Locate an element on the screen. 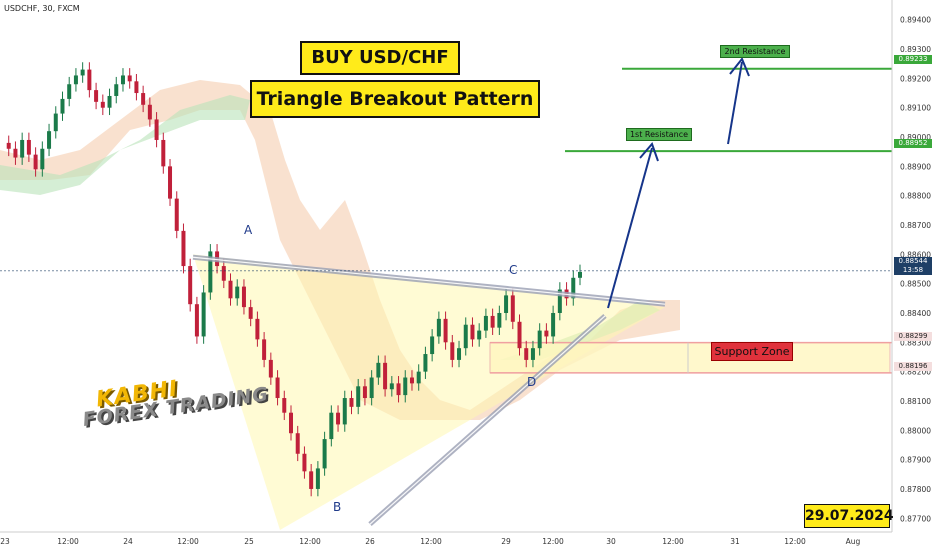 The width and height of the screenshot is (932, 550). trendline-lower-highlight is located at coordinates (487, 420).